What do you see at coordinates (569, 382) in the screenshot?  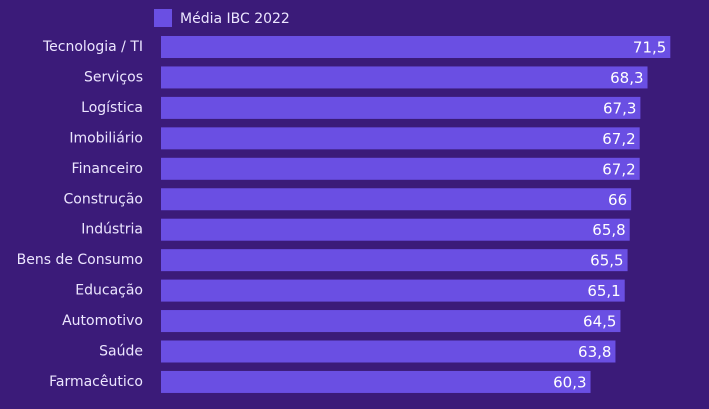 I see `value-label: 60,3` at bounding box center [569, 382].